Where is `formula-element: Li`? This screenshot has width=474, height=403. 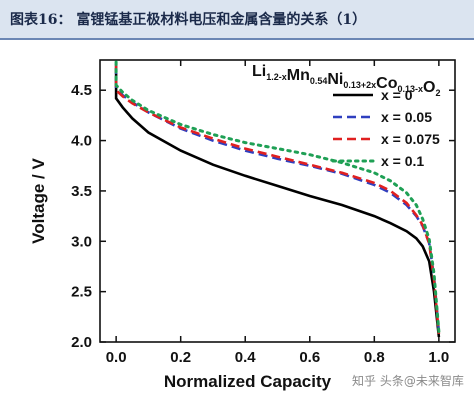
formula-element: Li is located at coordinates (259, 71).